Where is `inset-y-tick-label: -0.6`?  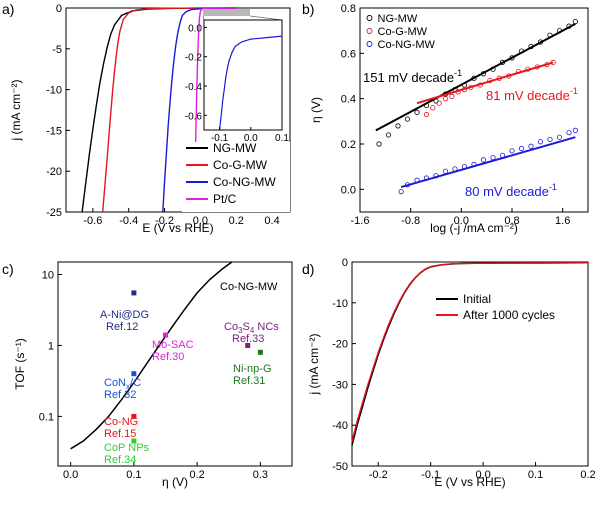 inset-y-tick-label: -0.6 is located at coordinates (194, 116).